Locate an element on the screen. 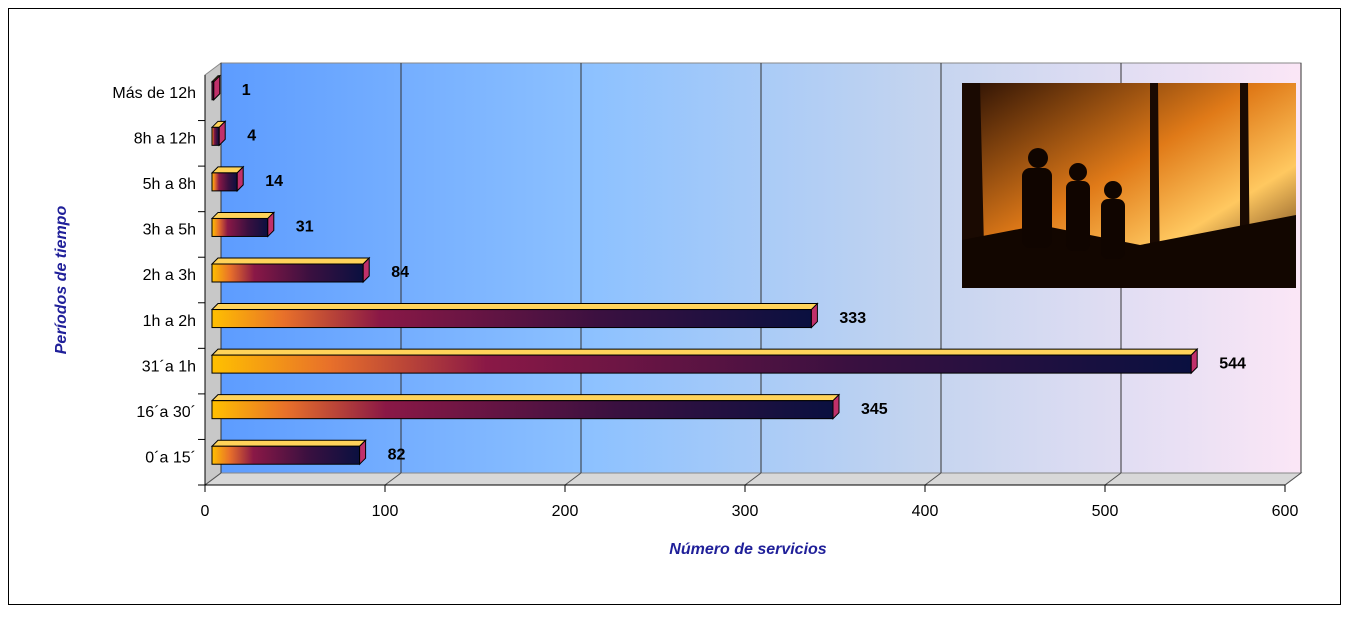 The height and width of the screenshot is (620, 1349). value-label: 31 is located at coordinates (305, 227).